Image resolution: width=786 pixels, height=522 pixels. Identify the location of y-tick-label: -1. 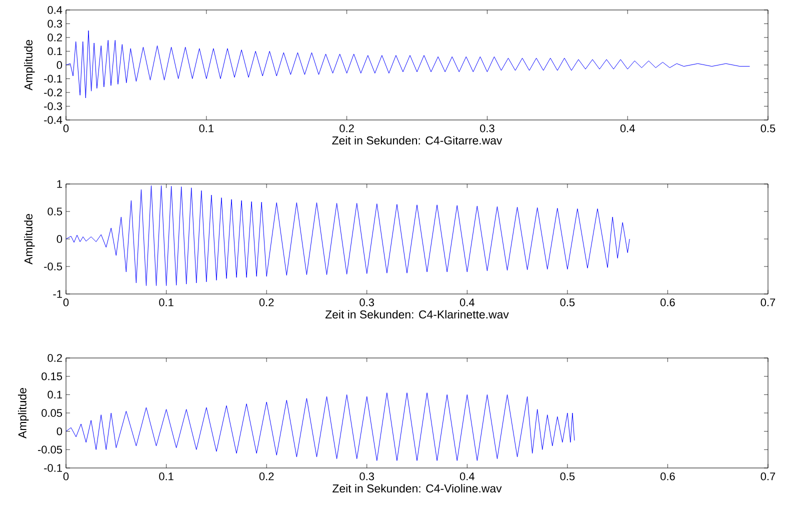
(57, 294).